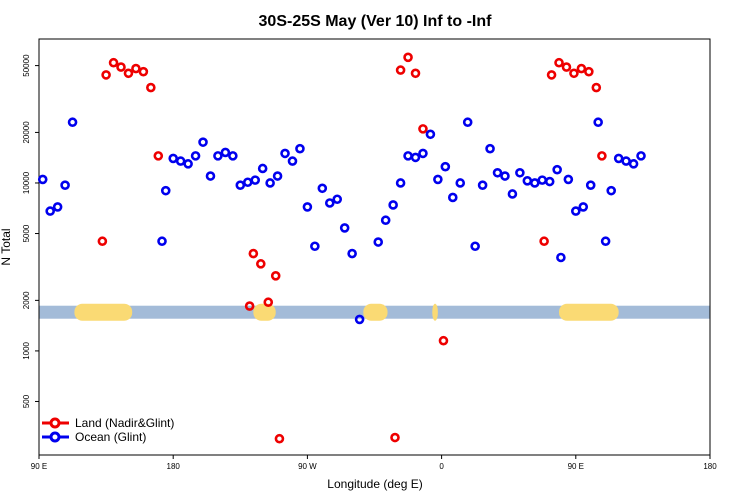  I want to click on x-tick-label: 90 E, so click(576, 466).